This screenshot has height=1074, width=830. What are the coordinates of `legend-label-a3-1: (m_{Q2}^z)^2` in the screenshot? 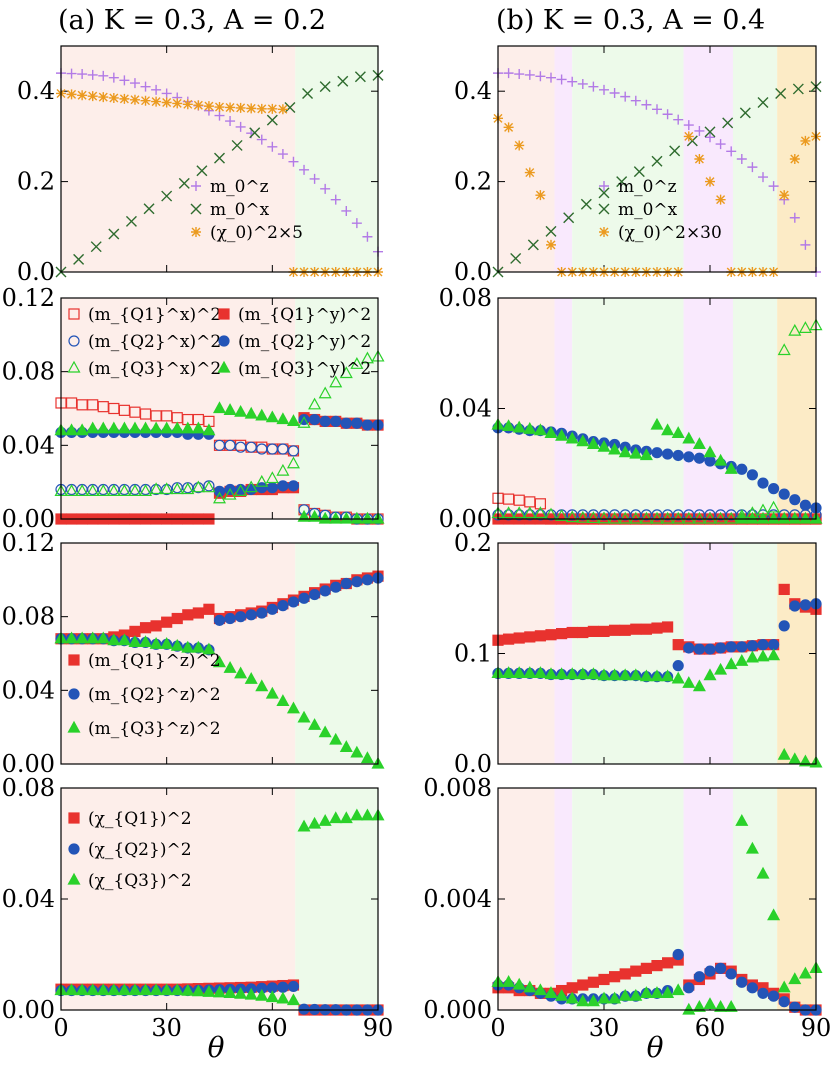 It's located at (154, 695).